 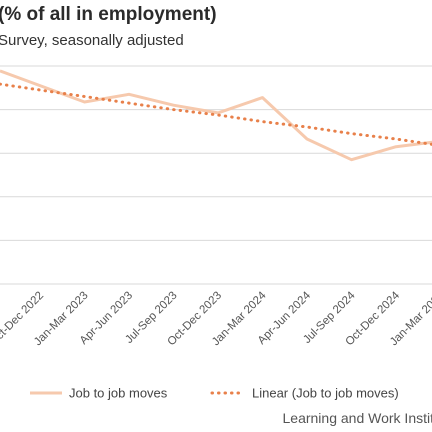 What do you see at coordinates (325, 393) in the screenshot?
I see `legend-label-linear-trend: Linear (Job to job moves)` at bounding box center [325, 393].